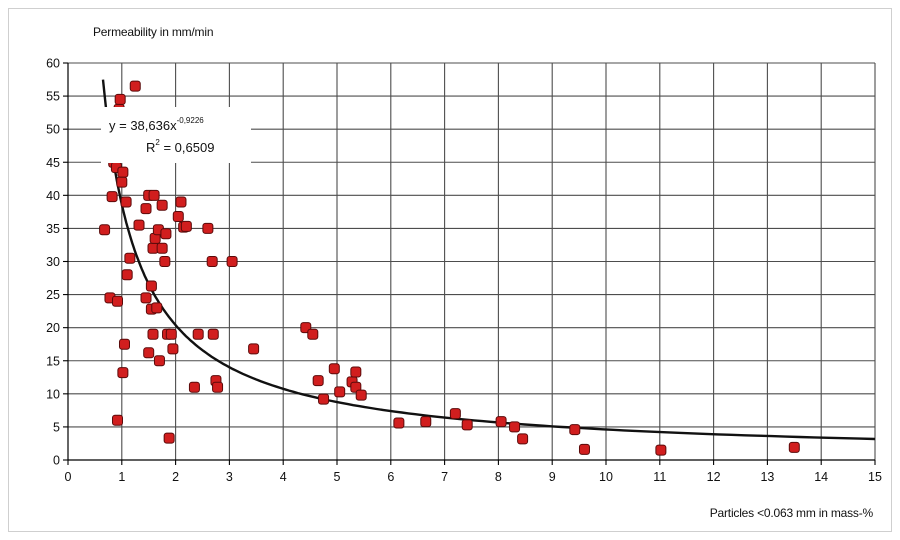 The width and height of the screenshot is (900, 540). Describe the element at coordinates (153, 32) in the screenshot. I see `y-axis-title: Permeability in mm/min` at that location.